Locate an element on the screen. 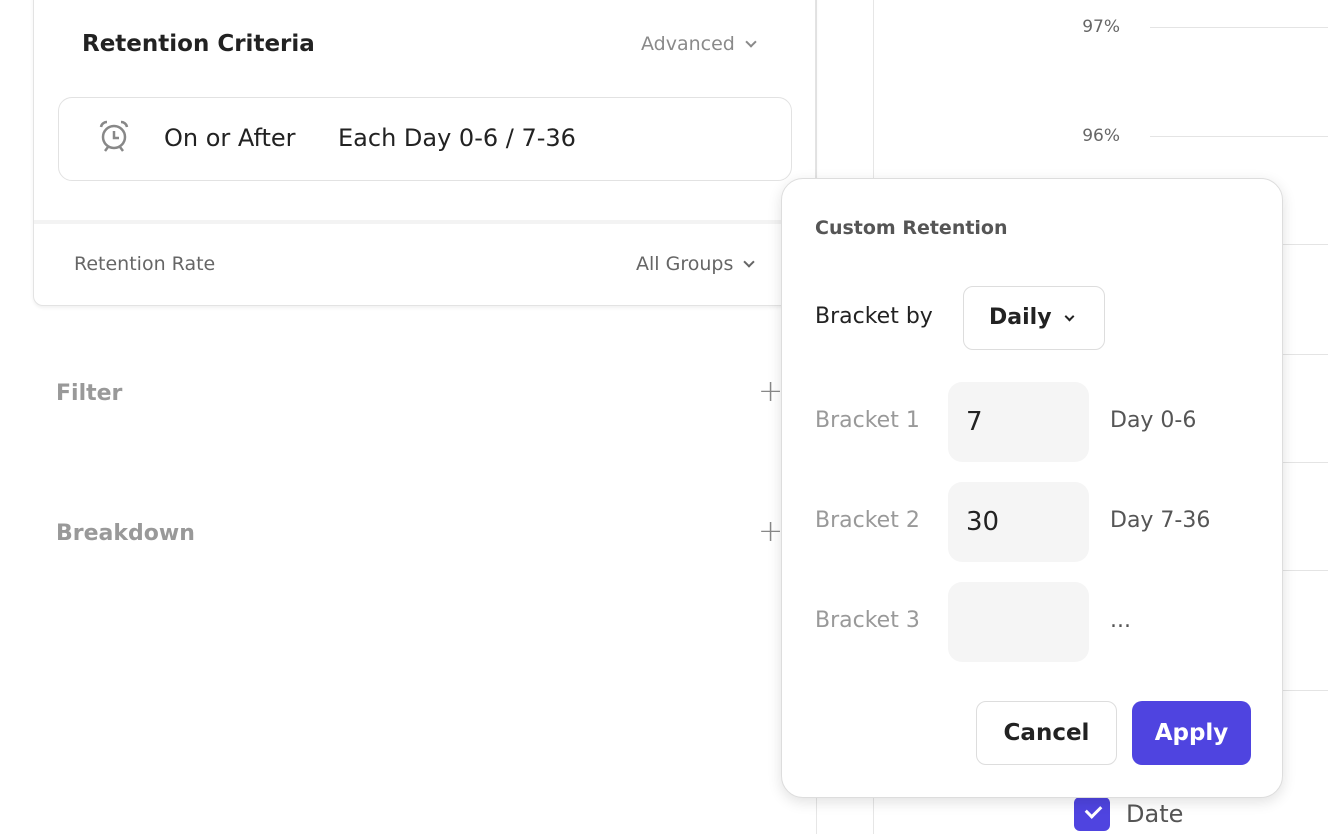 The width and height of the screenshot is (1328, 834). advanced-label: Advanced is located at coordinates (688, 44).